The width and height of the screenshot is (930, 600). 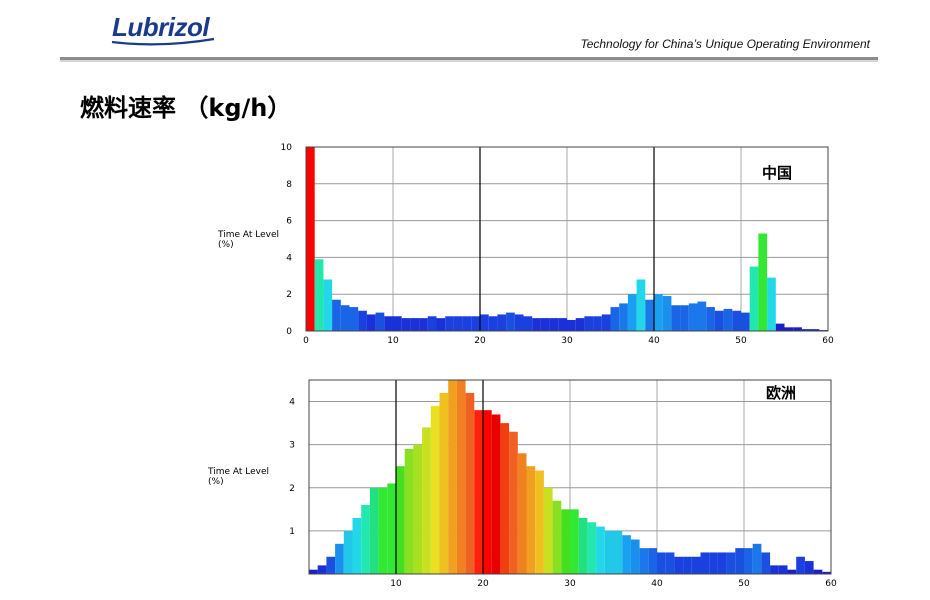 What do you see at coordinates (289, 222) in the screenshot?
I see `y-tick-label: 6` at bounding box center [289, 222].